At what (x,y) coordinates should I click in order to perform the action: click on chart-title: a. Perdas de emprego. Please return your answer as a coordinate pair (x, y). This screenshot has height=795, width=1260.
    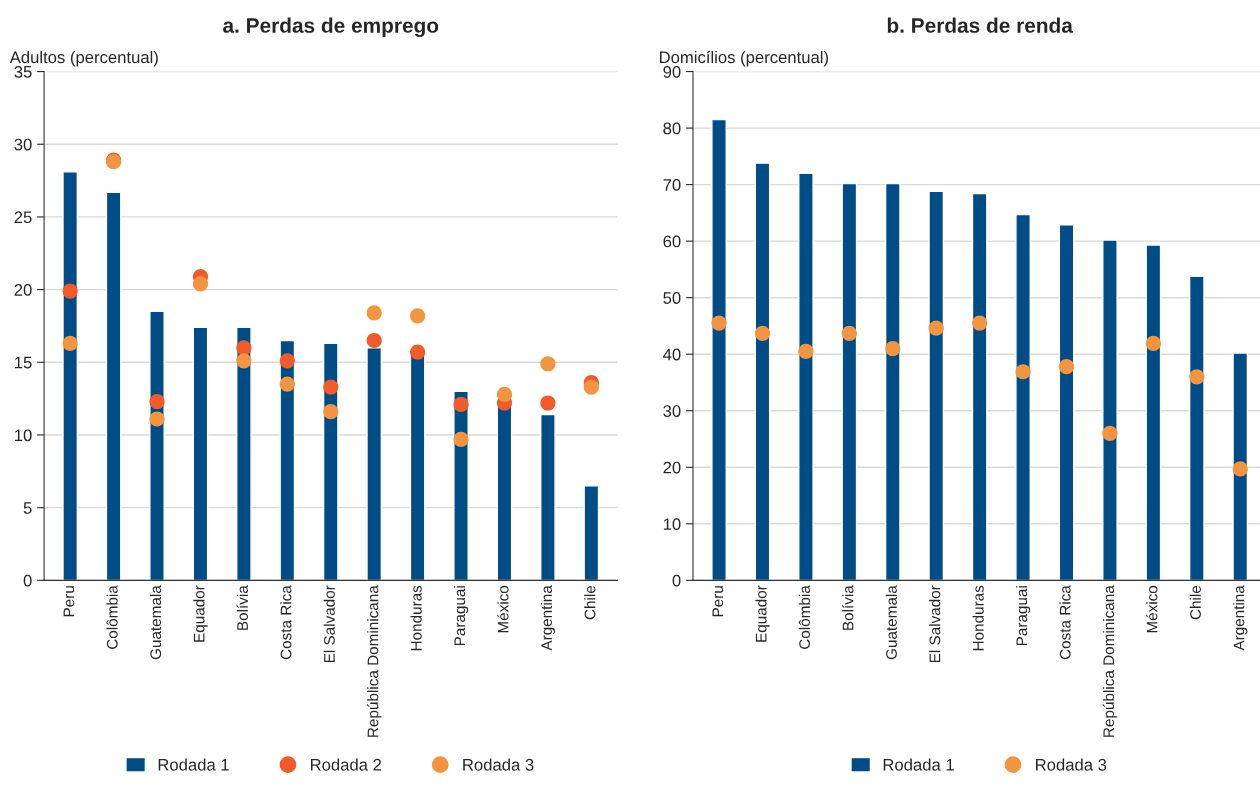
    Looking at the image, I should click on (331, 27).